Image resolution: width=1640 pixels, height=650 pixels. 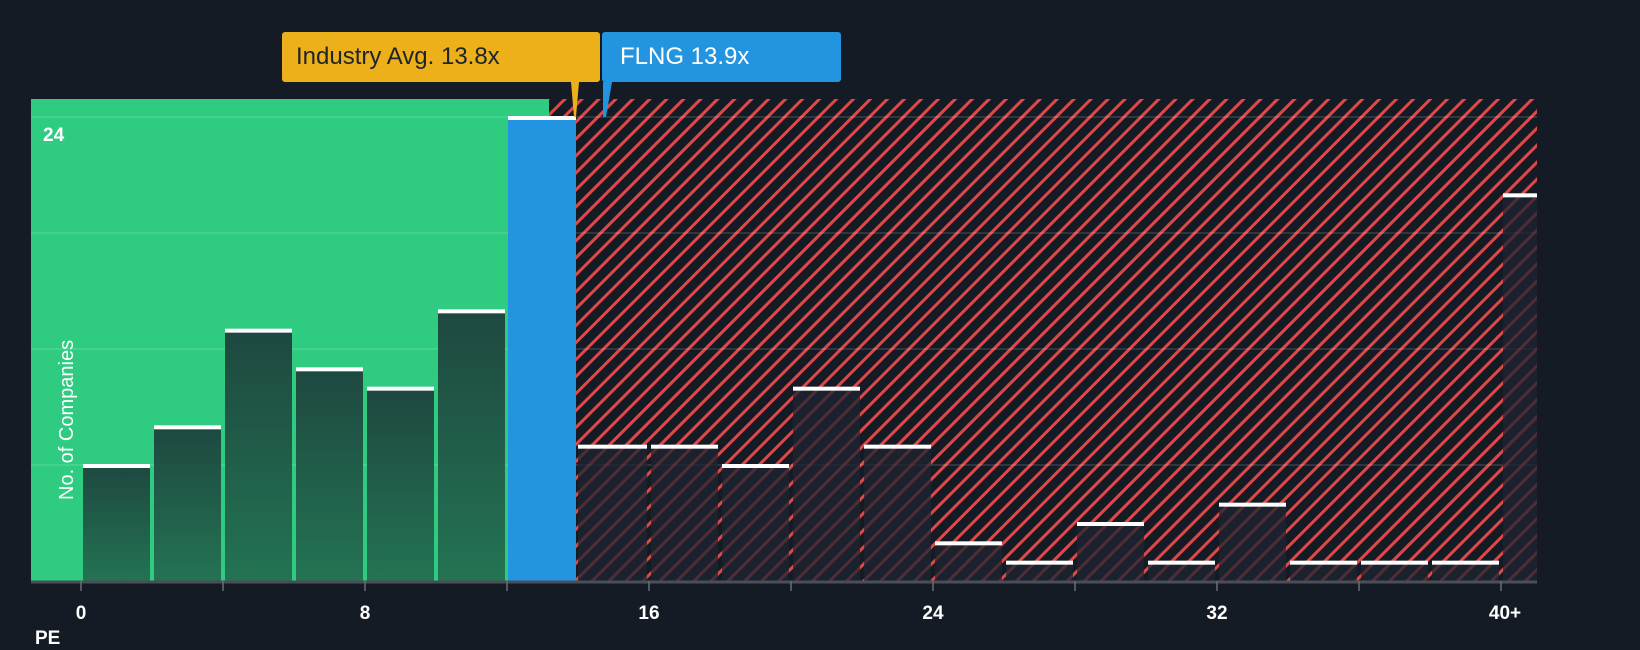 I want to click on industry-average-callout: Industry Avg. 13.8x, so click(x=441, y=57).